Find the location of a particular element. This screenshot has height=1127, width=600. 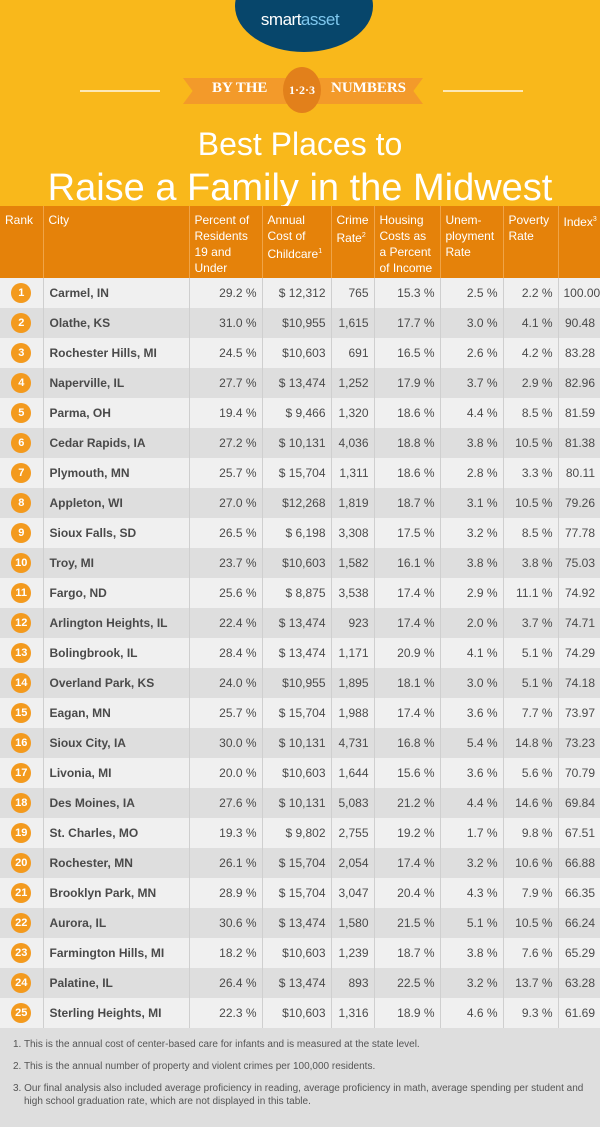

cell-unemployment: 2.9 % is located at coordinates (471, 593).